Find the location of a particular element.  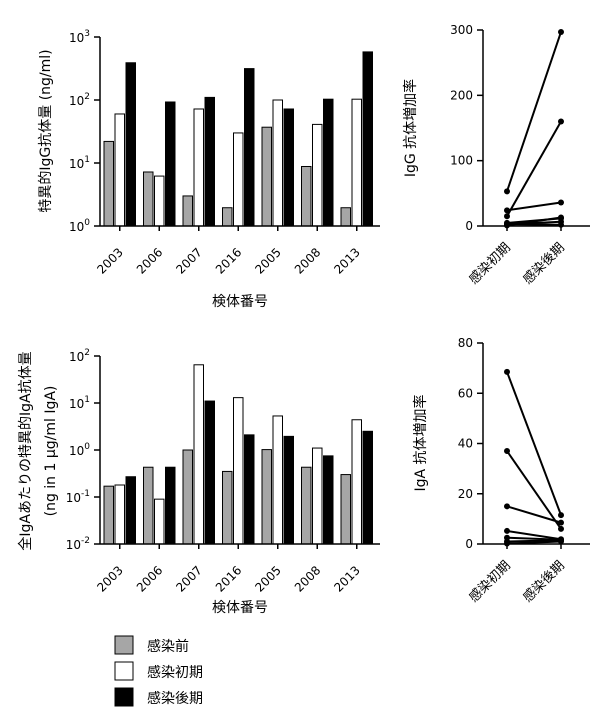

x-tick-label: 2006 is located at coordinates (149, 578).